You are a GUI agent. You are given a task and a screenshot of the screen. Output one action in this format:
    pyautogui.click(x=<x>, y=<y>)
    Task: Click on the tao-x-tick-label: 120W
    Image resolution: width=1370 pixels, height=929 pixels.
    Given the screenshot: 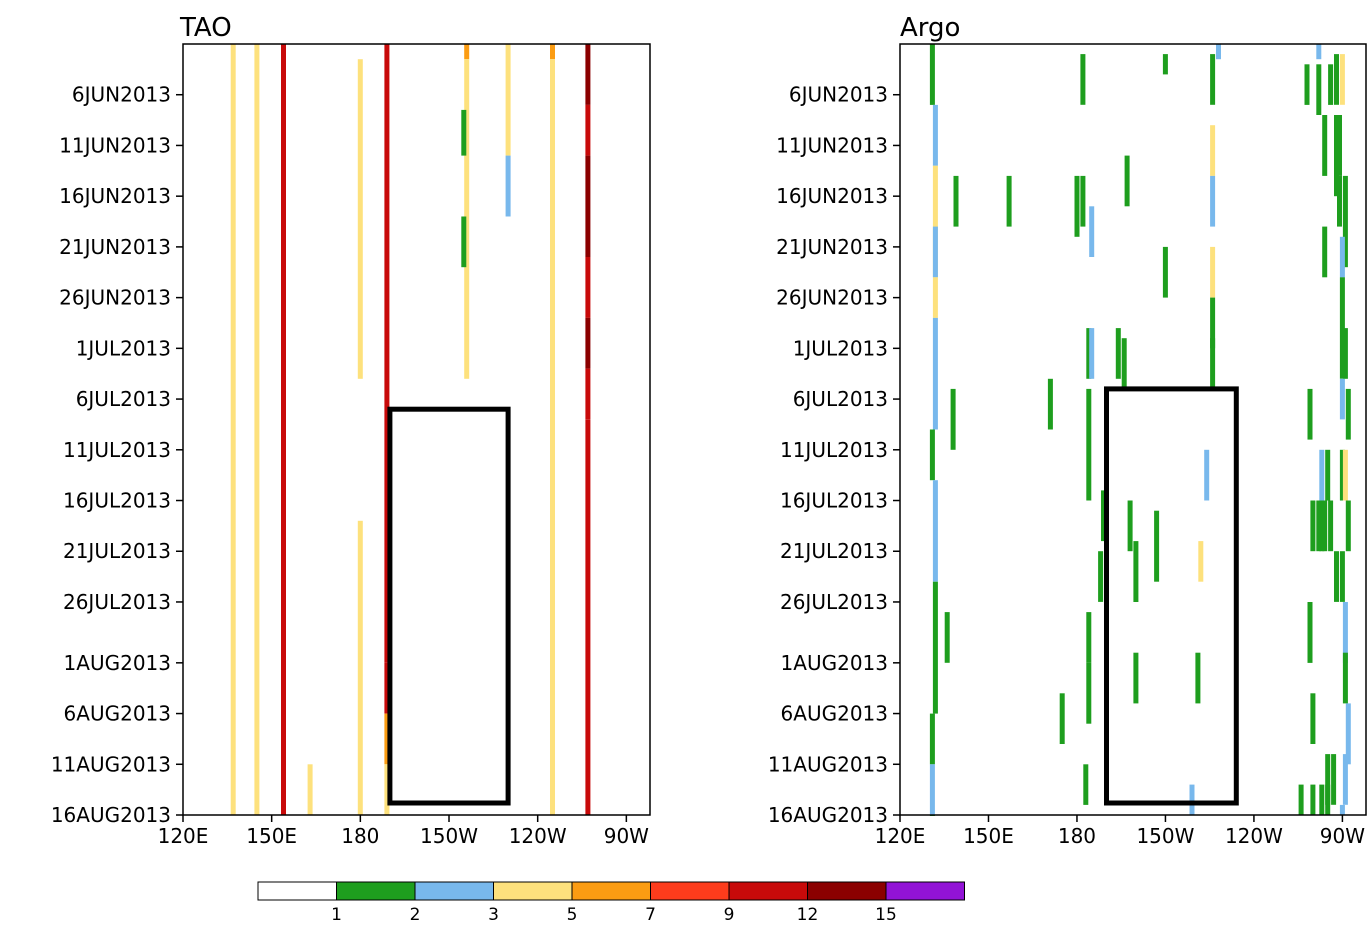 What is the action you would take?
    pyautogui.click(x=538, y=836)
    